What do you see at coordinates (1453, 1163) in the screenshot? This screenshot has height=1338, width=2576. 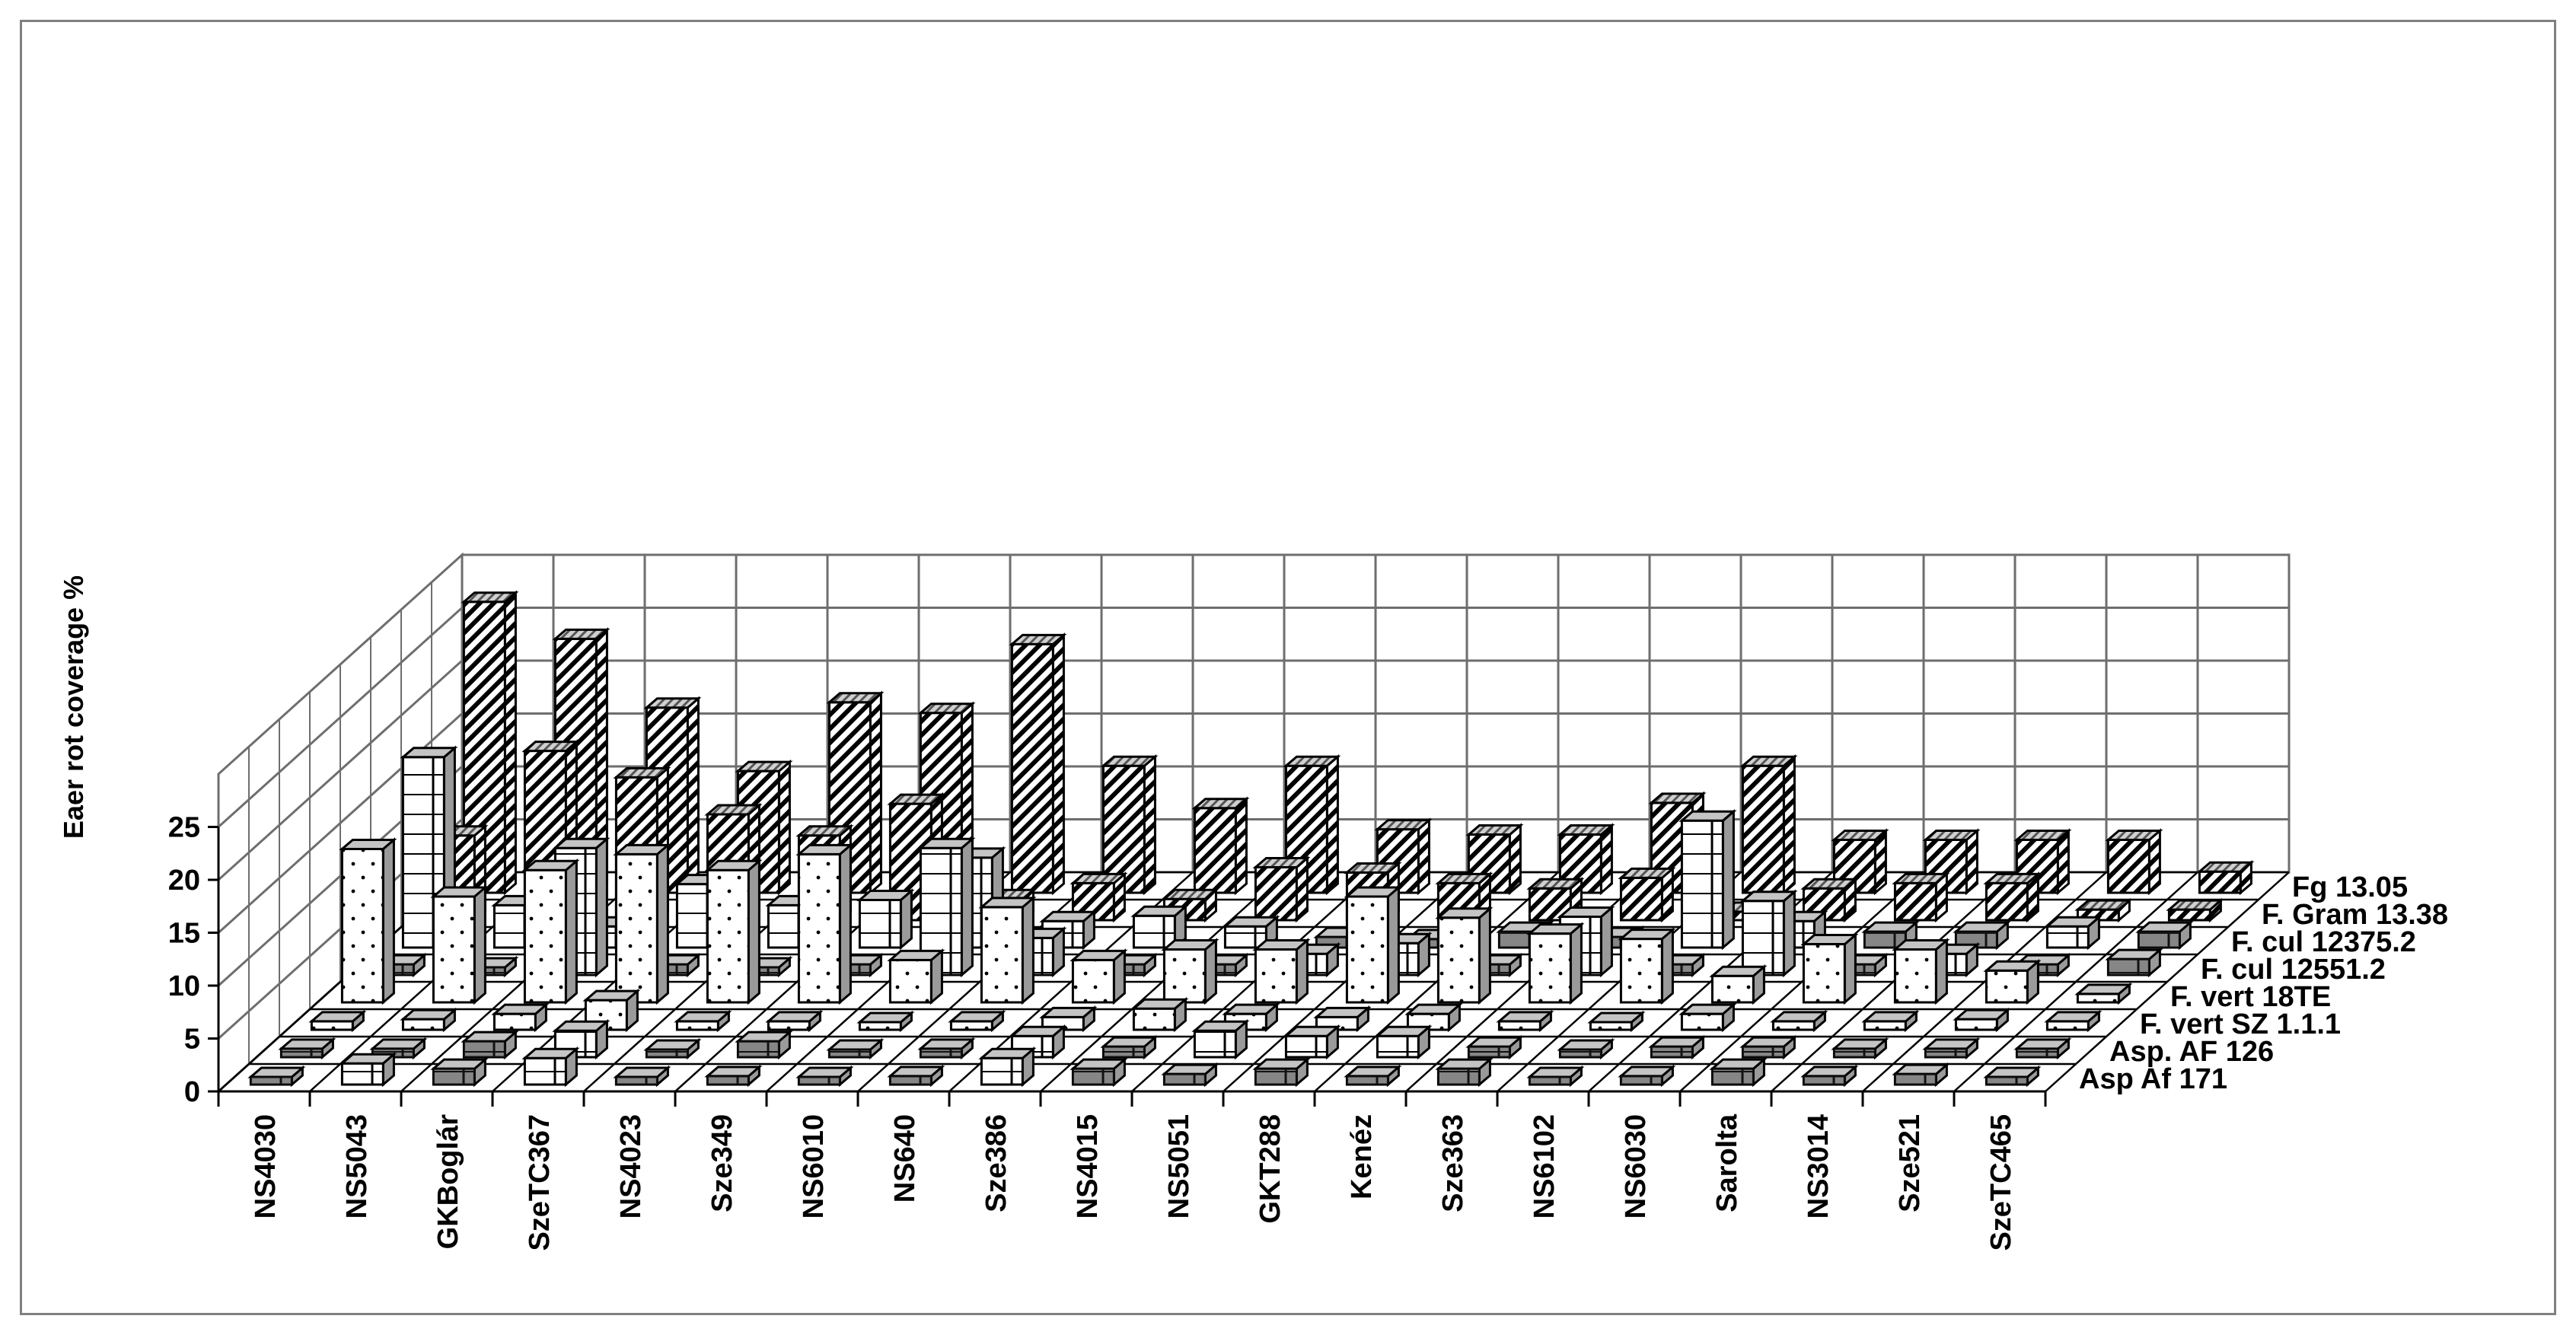 I see `category-label: Sze363` at bounding box center [1453, 1163].